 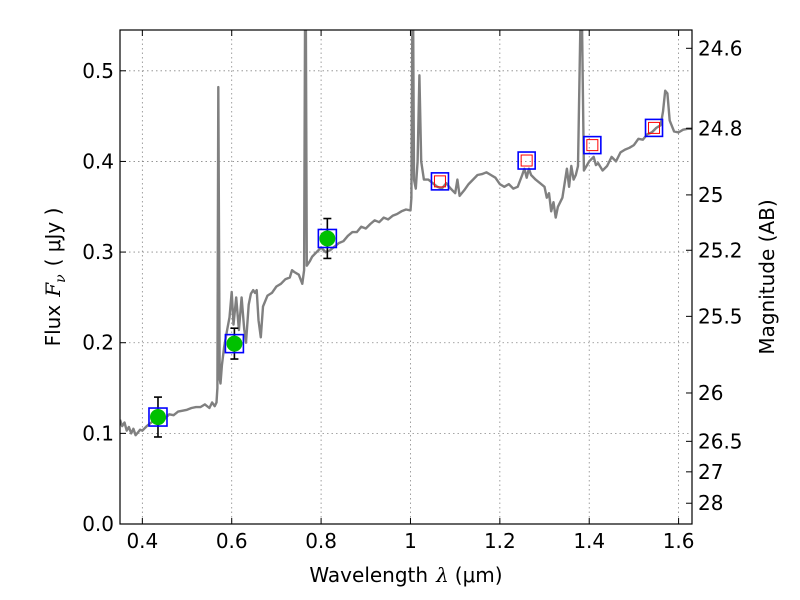 I want to click on x-axis-label: Wavelength λ (μm), so click(x=405, y=575).